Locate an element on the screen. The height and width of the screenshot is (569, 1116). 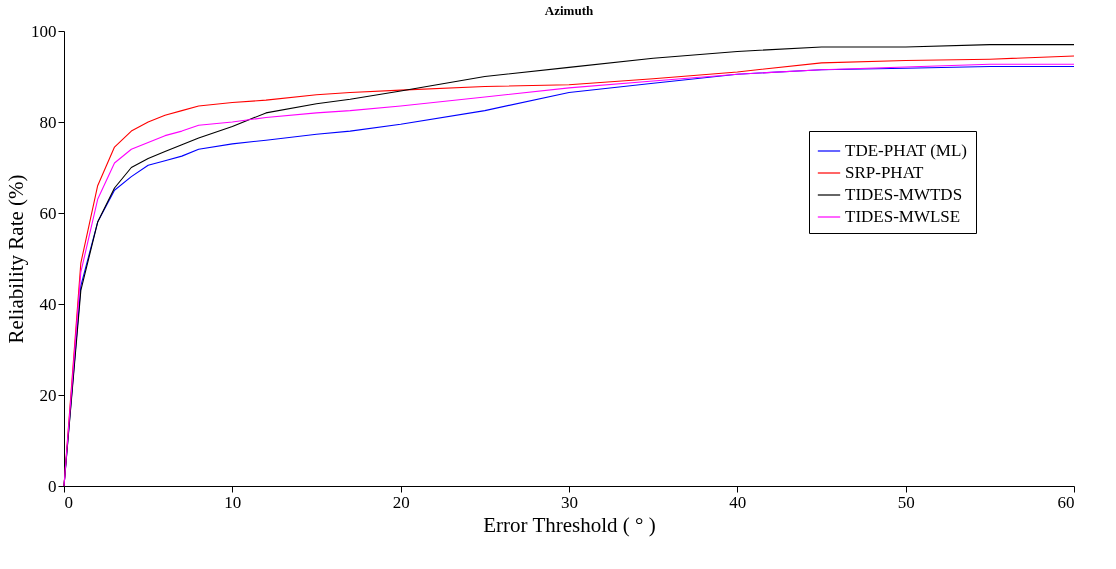
y-tick-label: 0 is located at coordinates (52, 486).